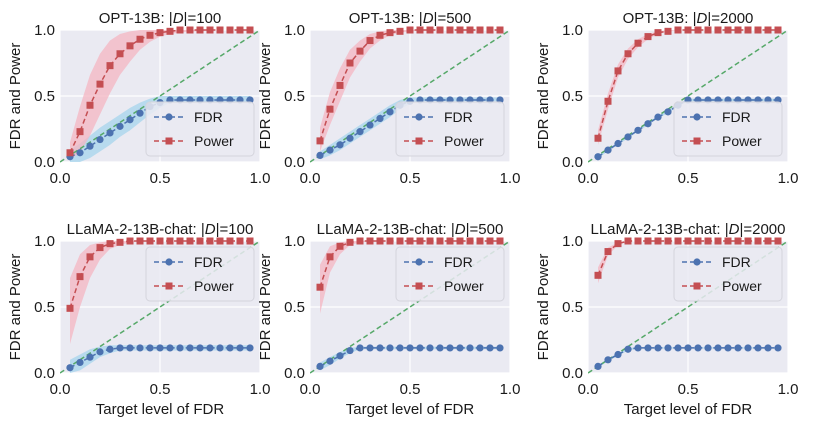  What do you see at coordinates (688, 409) in the screenshot?
I see `x-axis-label: Target level of FDR` at bounding box center [688, 409].